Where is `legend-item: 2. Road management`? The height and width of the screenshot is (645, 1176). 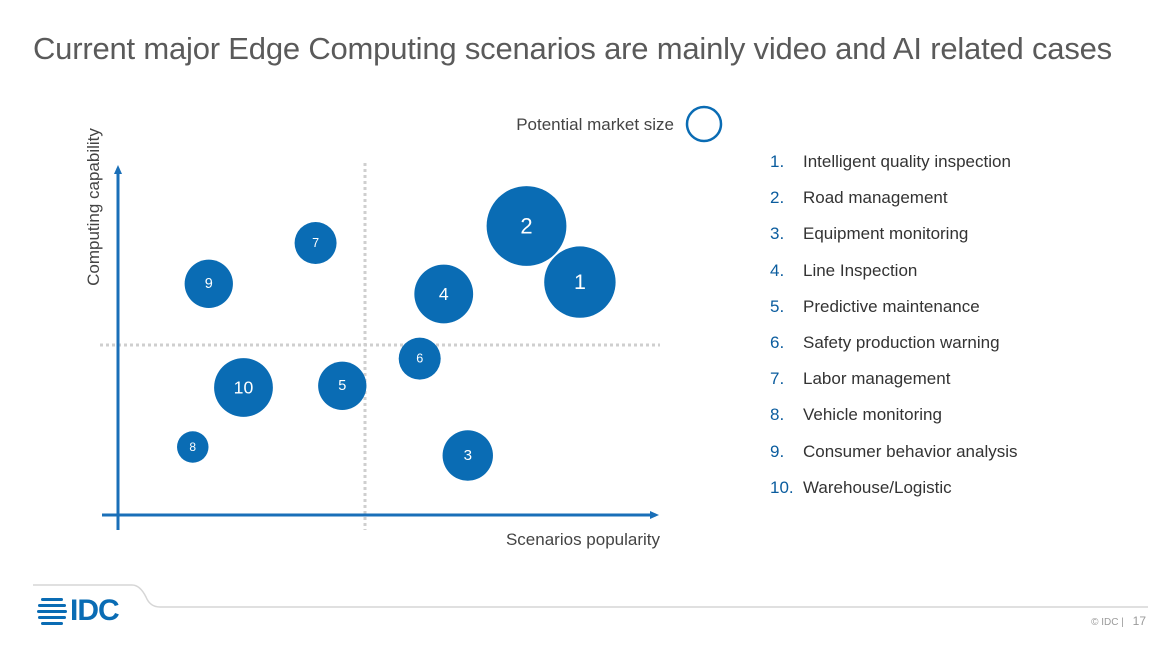 legend-item: 2. Road management is located at coordinates (894, 204).